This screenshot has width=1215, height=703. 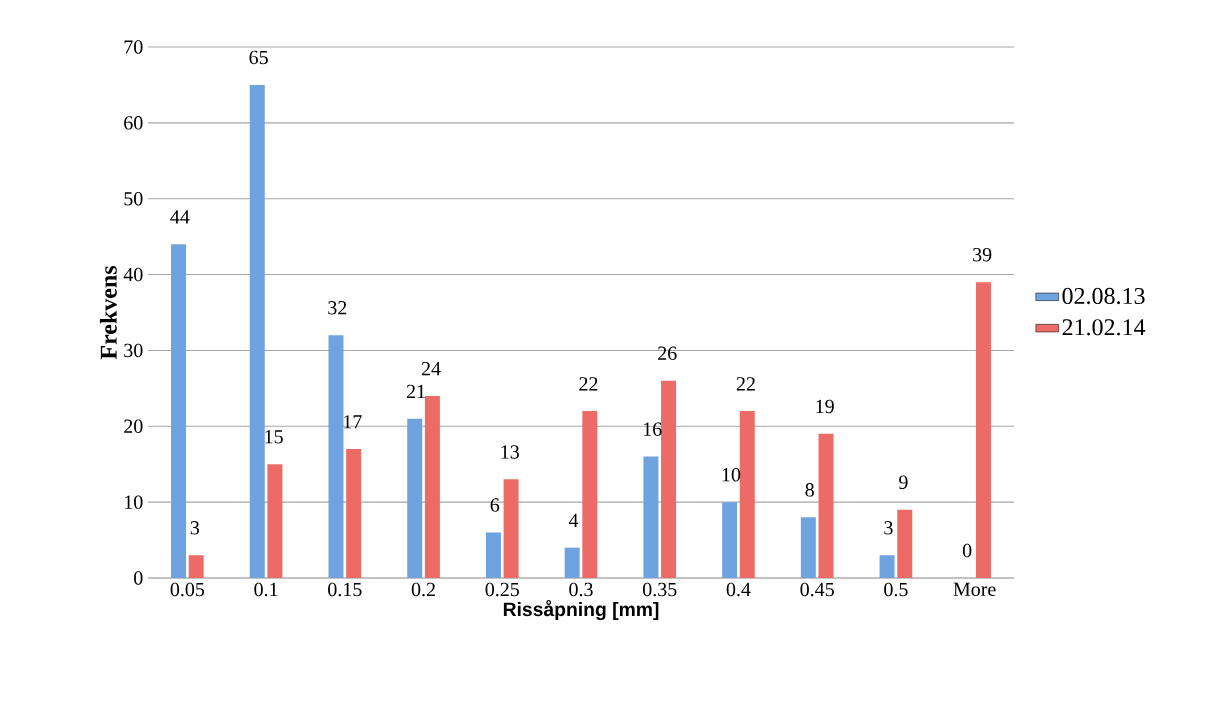 I want to click on x-tick-label: 0.45, so click(x=817, y=589).